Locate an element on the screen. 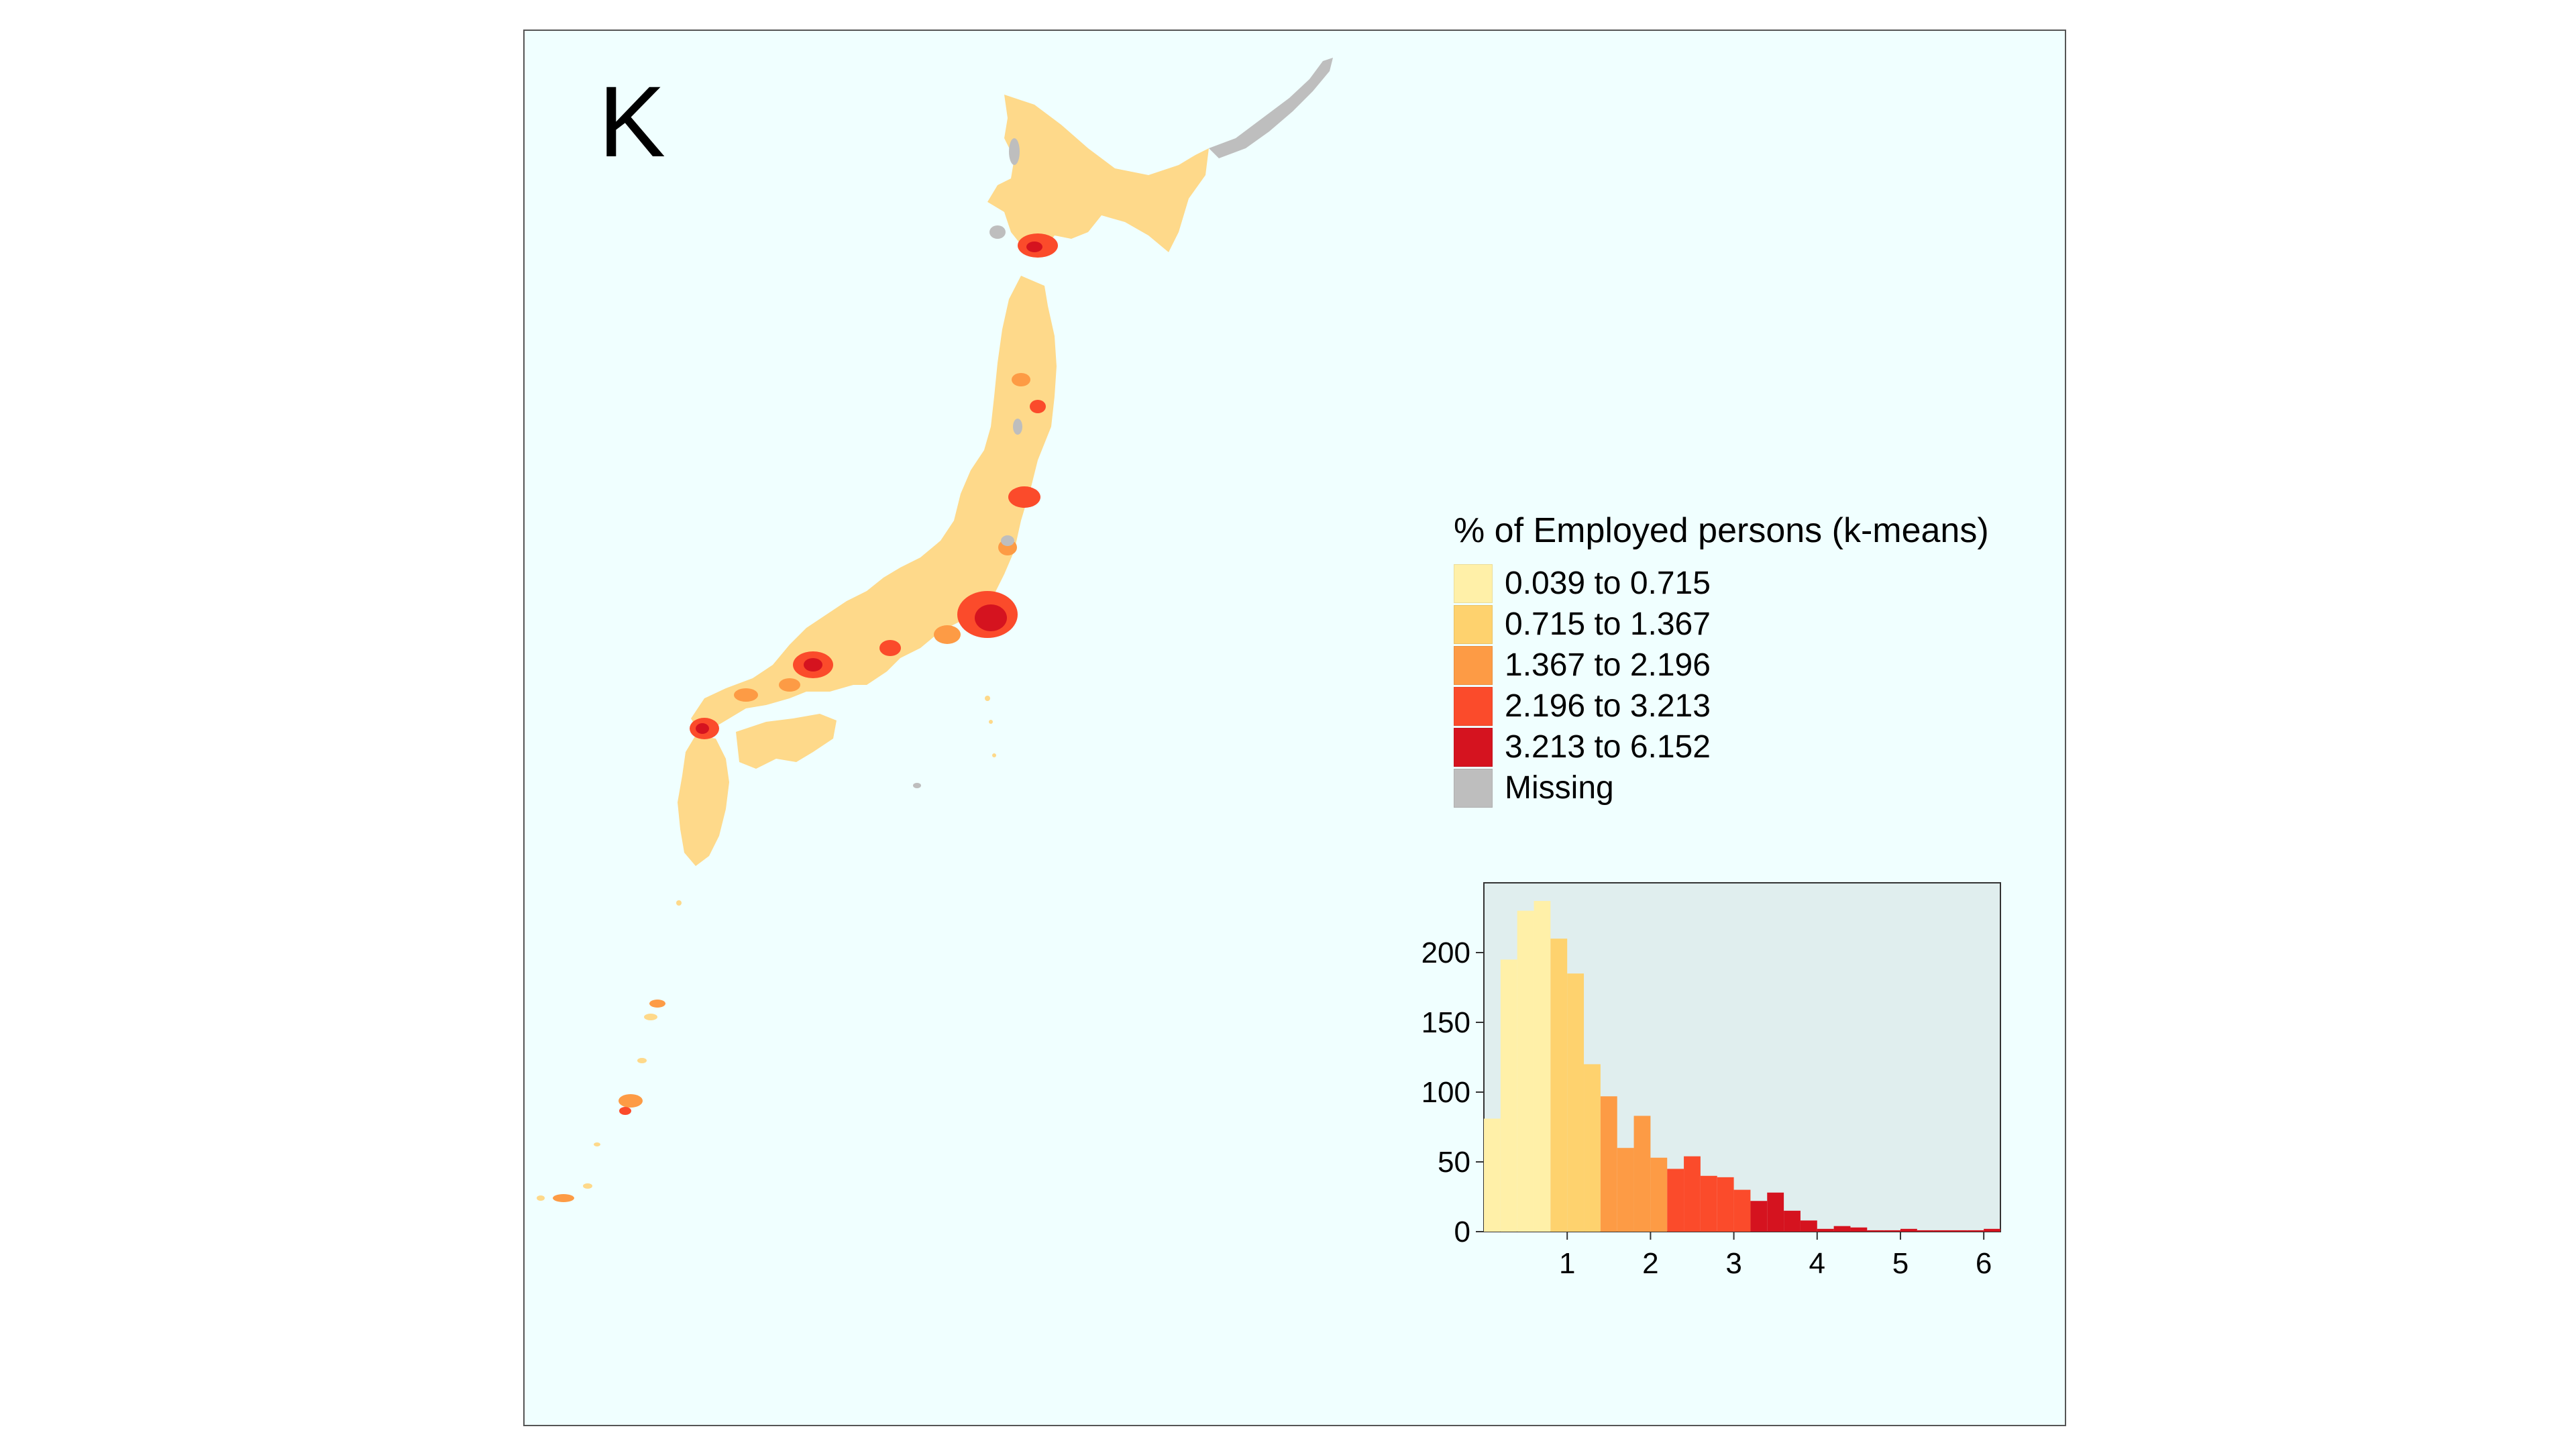 This screenshot has width=2576, height=1449. y-tick-label: 0 is located at coordinates (1462, 1232).